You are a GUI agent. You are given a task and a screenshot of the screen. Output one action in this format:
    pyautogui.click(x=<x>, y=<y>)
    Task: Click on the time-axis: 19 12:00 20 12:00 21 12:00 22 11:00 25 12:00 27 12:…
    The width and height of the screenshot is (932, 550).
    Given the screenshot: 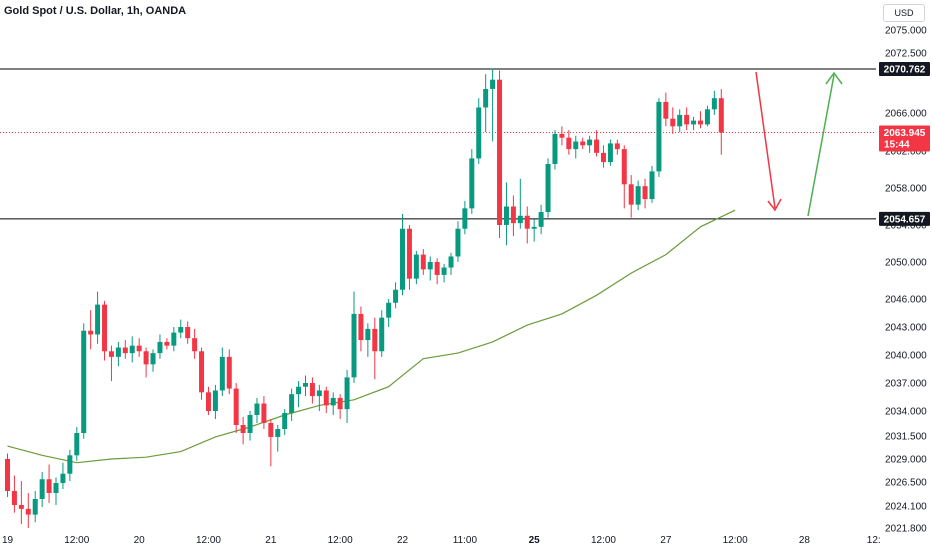 What is the action you would take?
    pyautogui.click(x=441, y=540)
    